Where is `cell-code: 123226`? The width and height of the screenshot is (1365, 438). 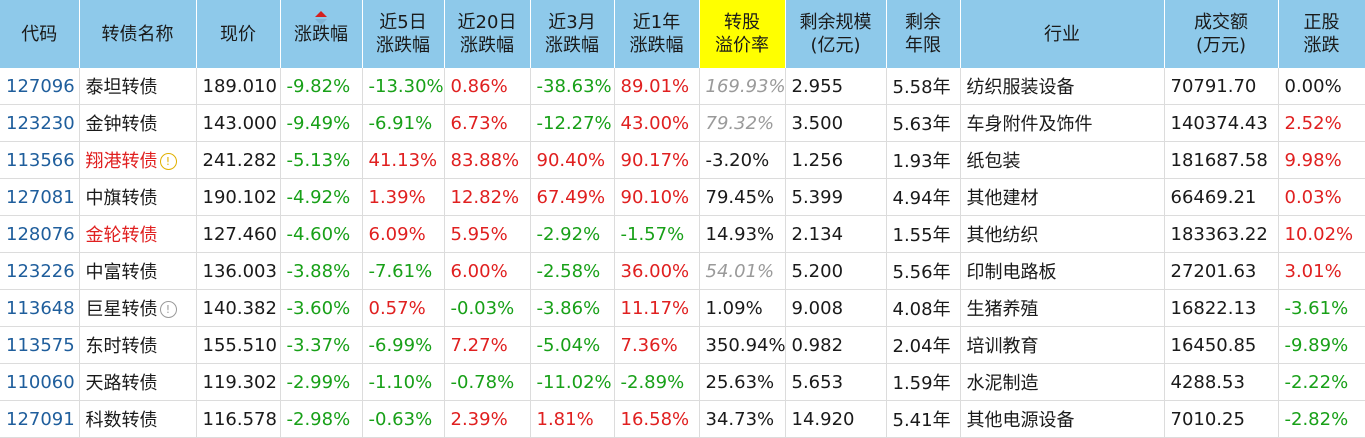
cell-code: 123226 is located at coordinates (40, 271).